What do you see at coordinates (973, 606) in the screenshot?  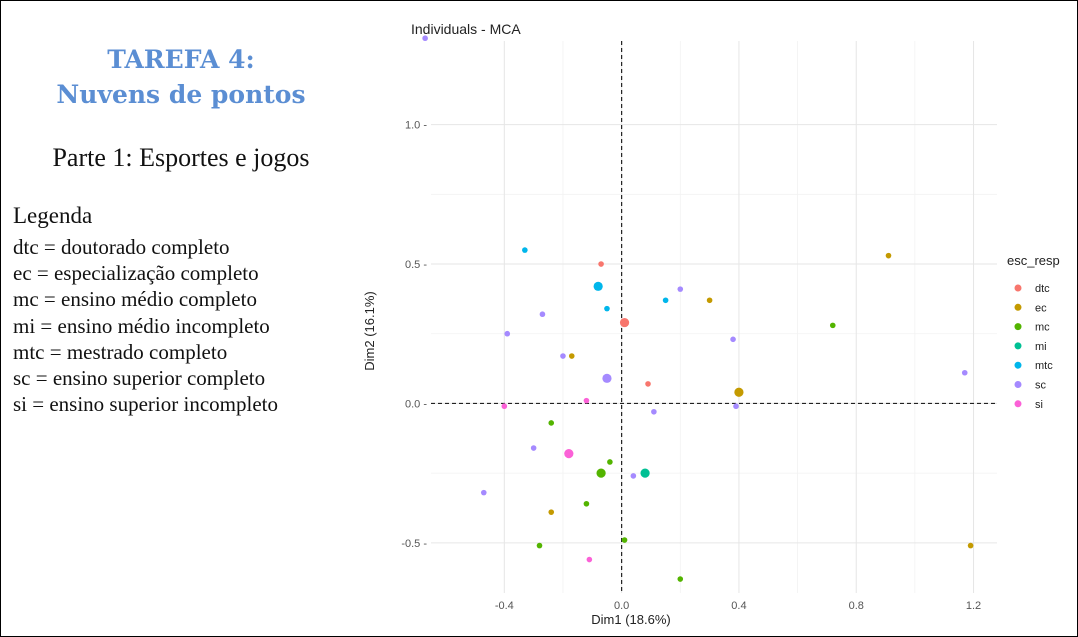 I see `x-tick-label: 1.2` at bounding box center [973, 606].